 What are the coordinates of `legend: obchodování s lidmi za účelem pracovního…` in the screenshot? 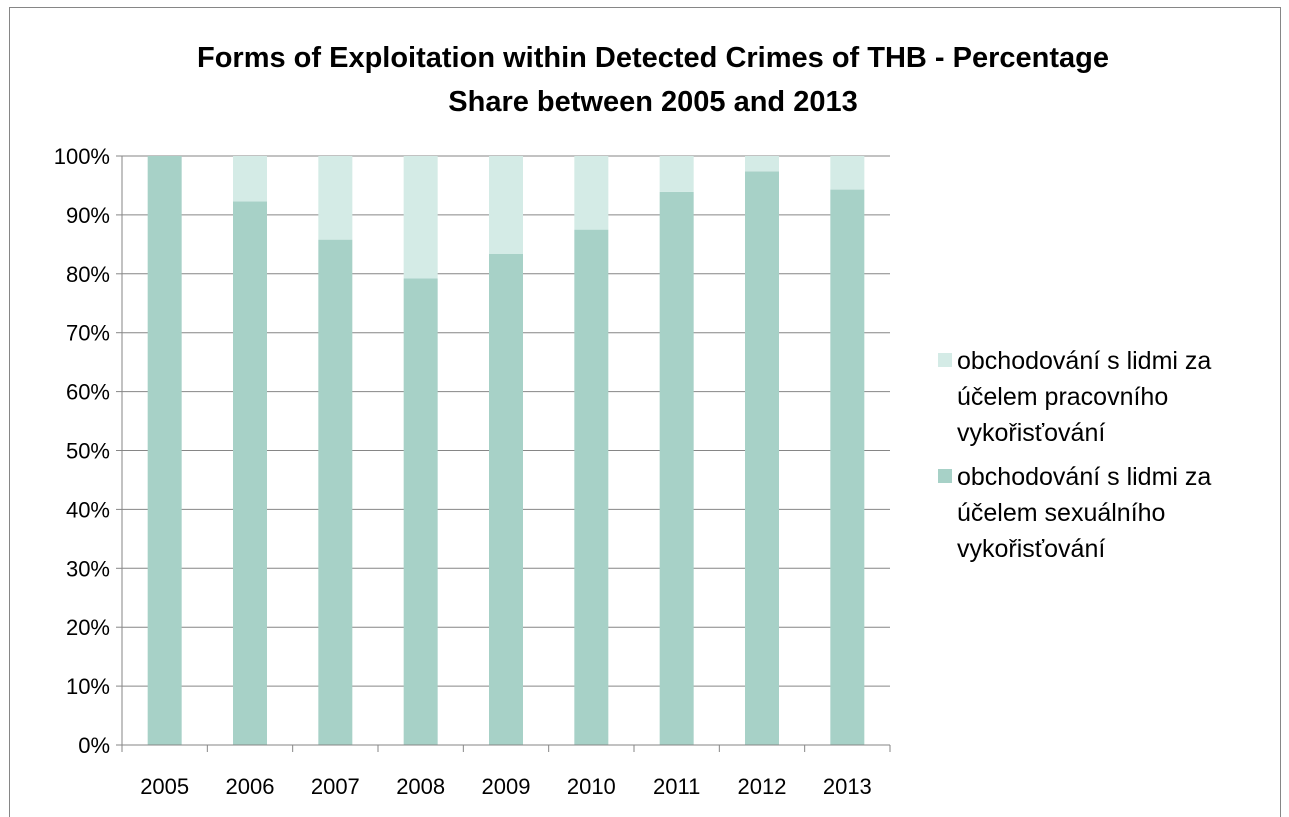 It's located at (1108, 459).